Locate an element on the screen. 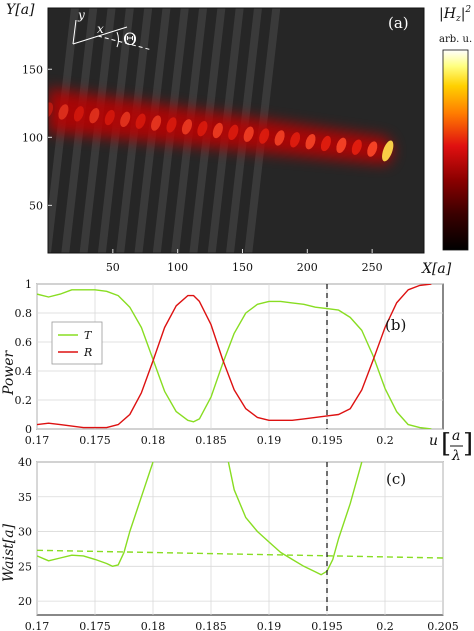 The width and height of the screenshot is (474, 631). y-axis-label-c: Waist[a] is located at coordinates (9, 552).